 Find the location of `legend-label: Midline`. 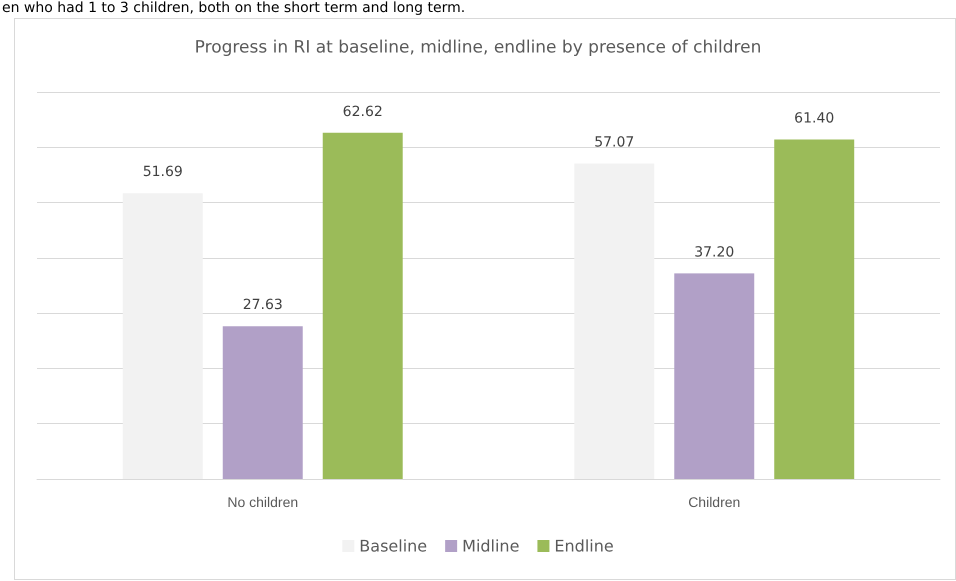

legend-label: Midline is located at coordinates (491, 546).